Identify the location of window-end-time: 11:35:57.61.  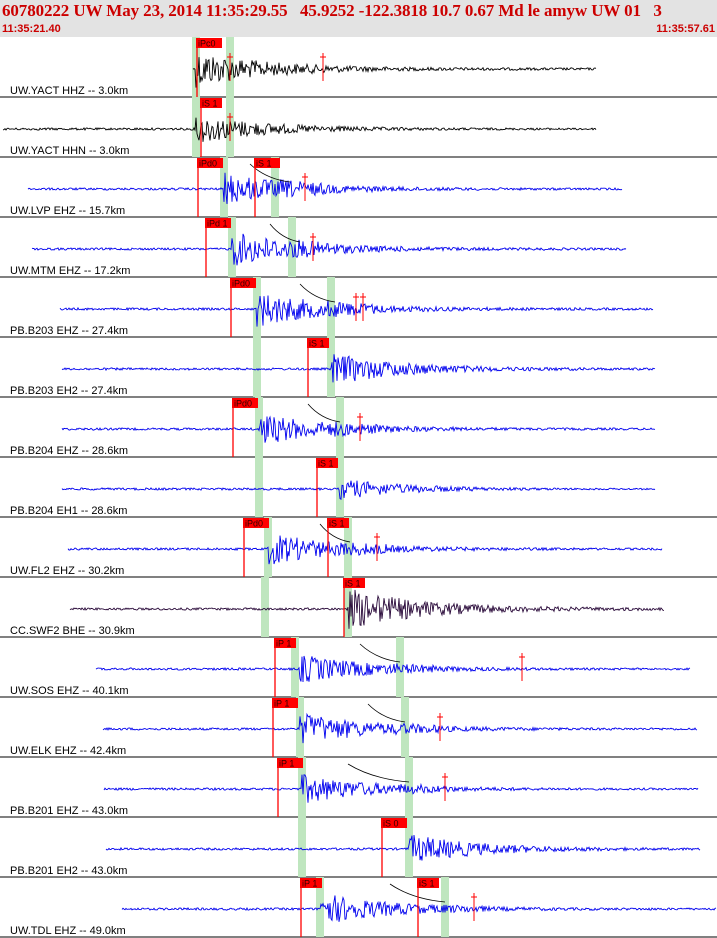
(685, 29).